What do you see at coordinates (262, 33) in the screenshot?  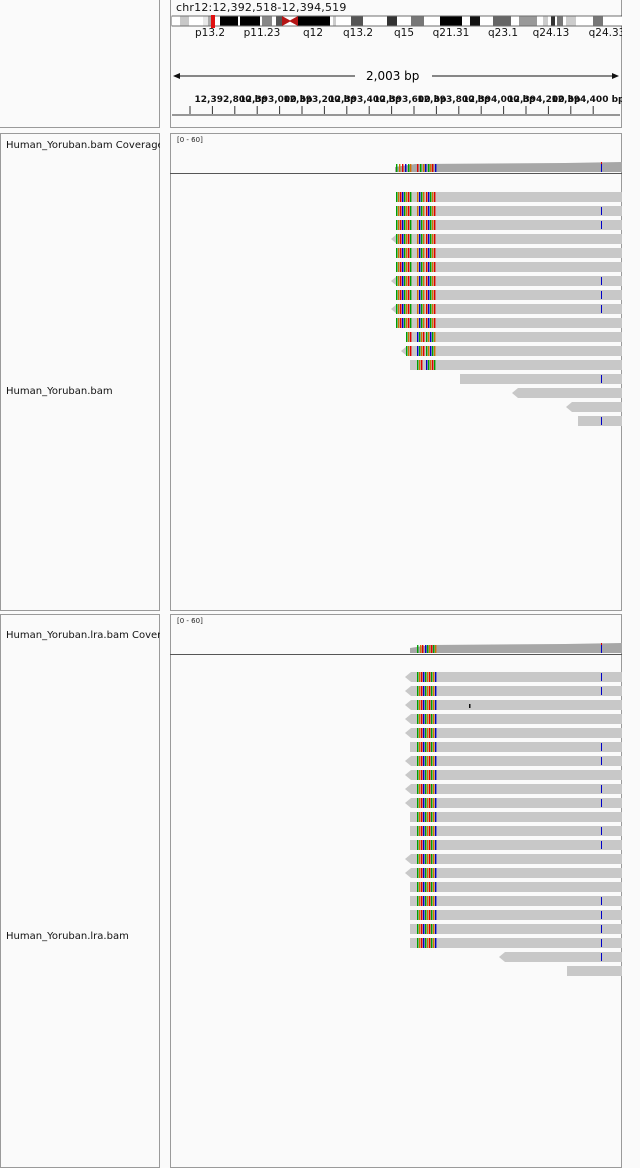 I see `band-label: p11.23` at bounding box center [262, 33].